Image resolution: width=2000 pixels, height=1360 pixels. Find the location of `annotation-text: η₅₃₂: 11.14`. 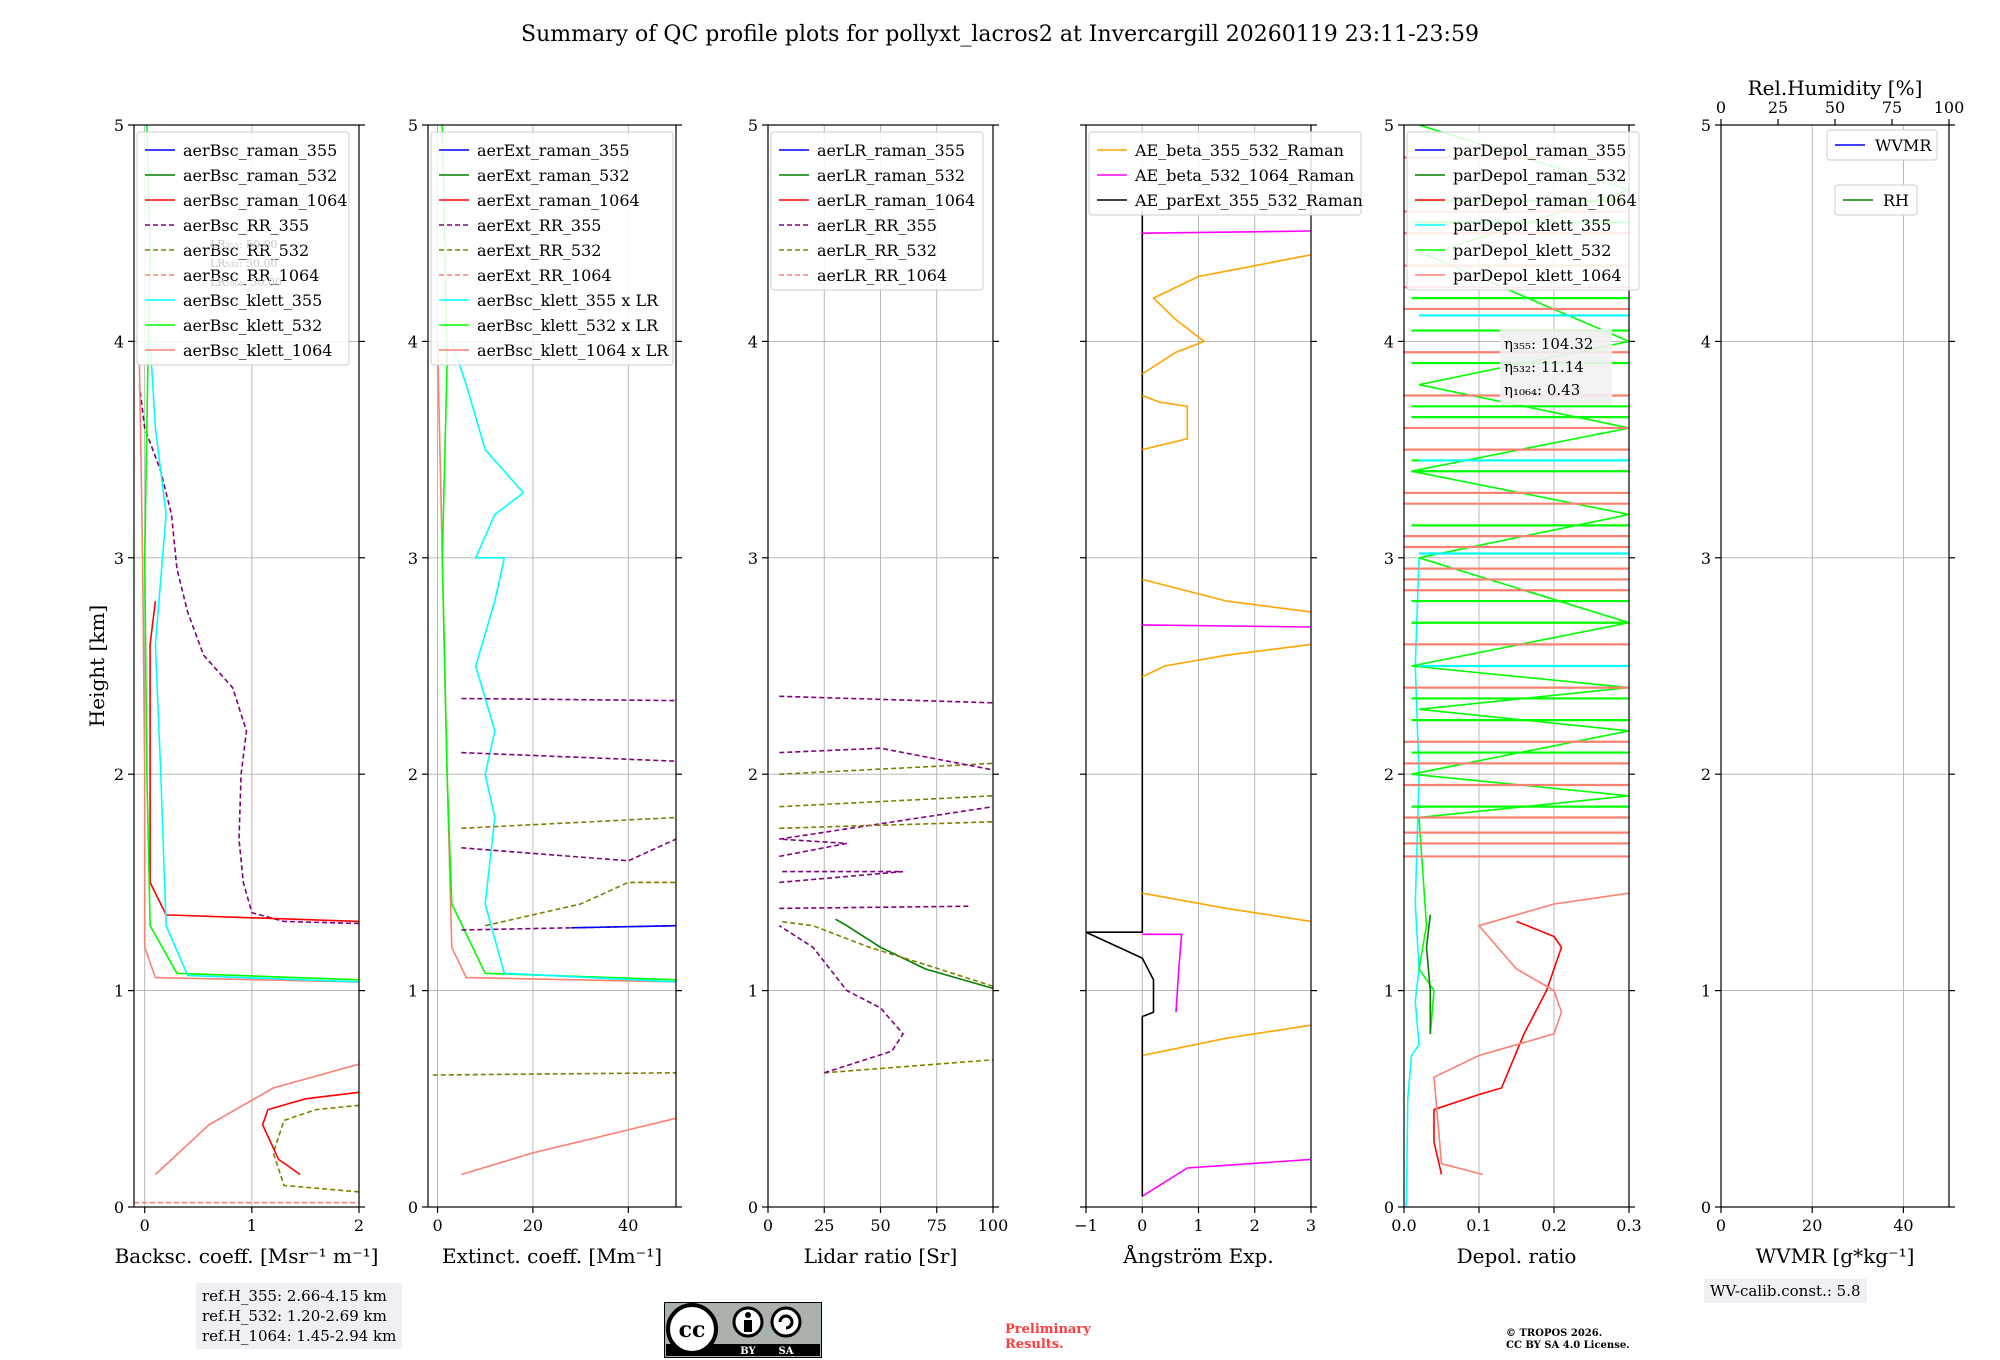

annotation-text: η₅₃₂: 11.14 is located at coordinates (1544, 367).